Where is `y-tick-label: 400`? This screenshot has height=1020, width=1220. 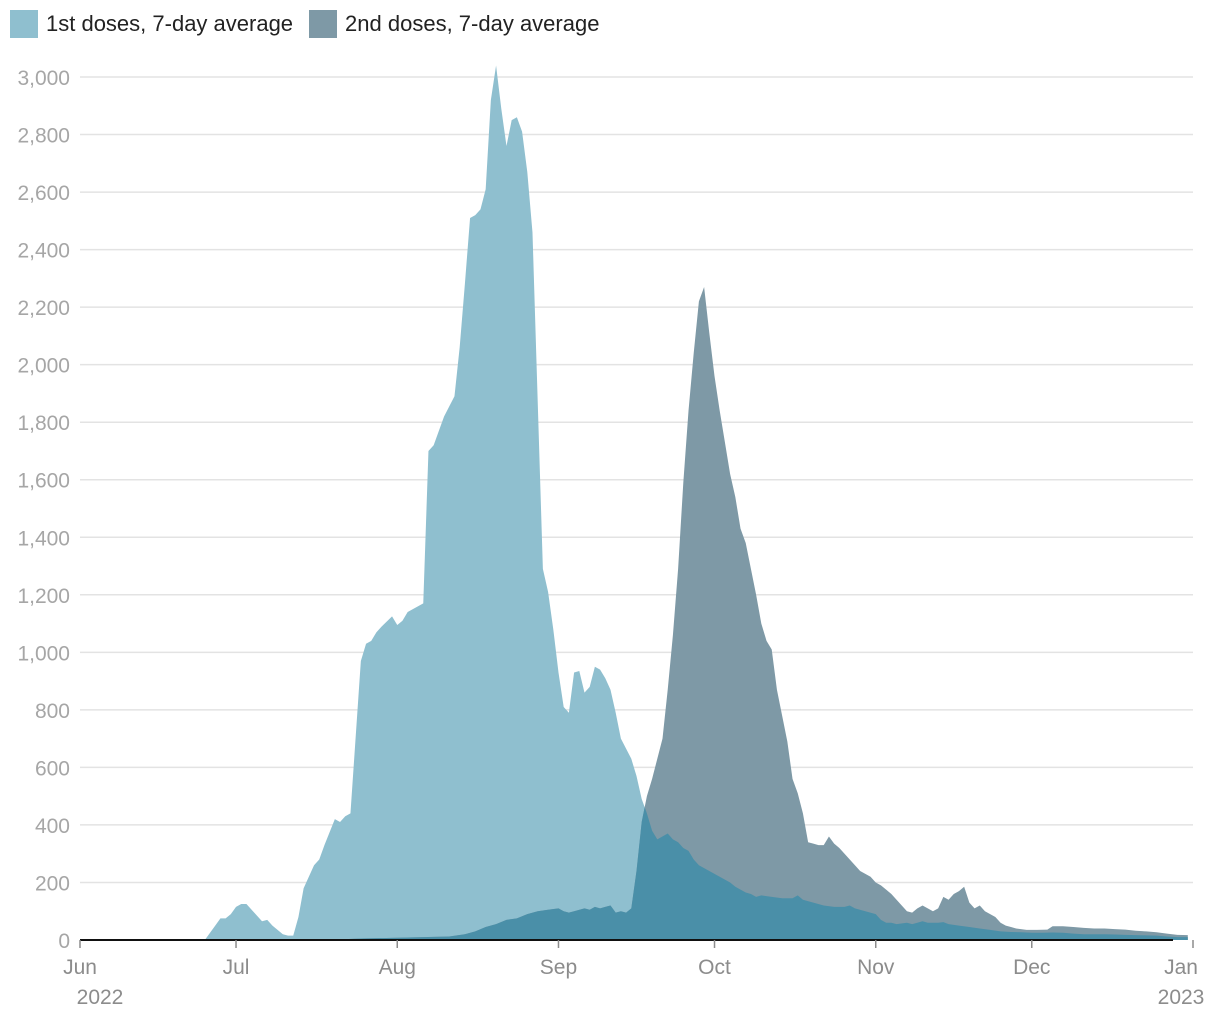 y-tick-label: 400 is located at coordinates (52, 826).